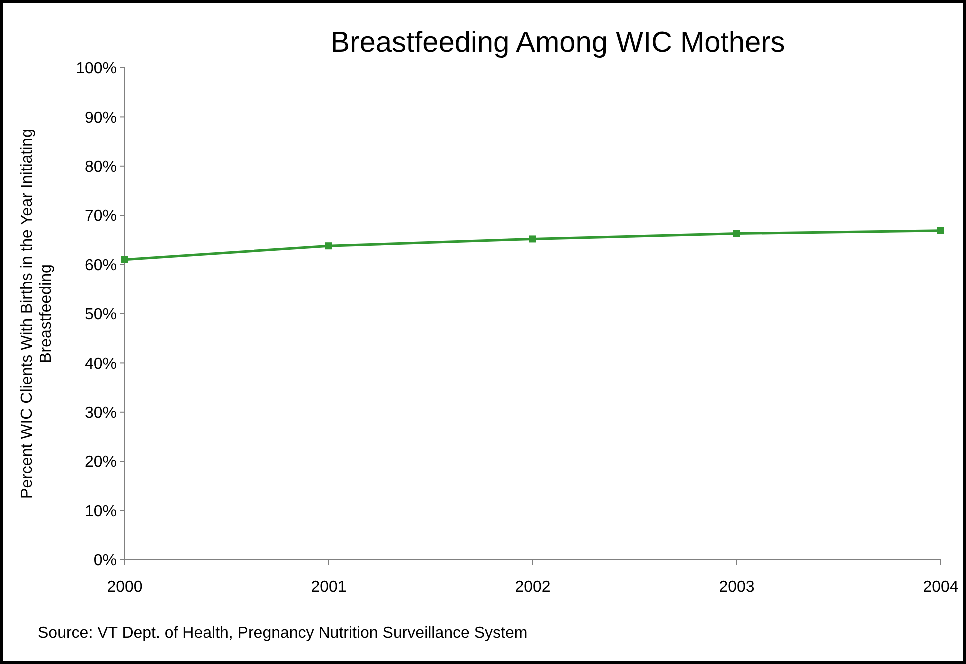 This screenshot has width=966, height=664. What do you see at coordinates (737, 587) in the screenshot?
I see `x-tick-label: 2003` at bounding box center [737, 587].